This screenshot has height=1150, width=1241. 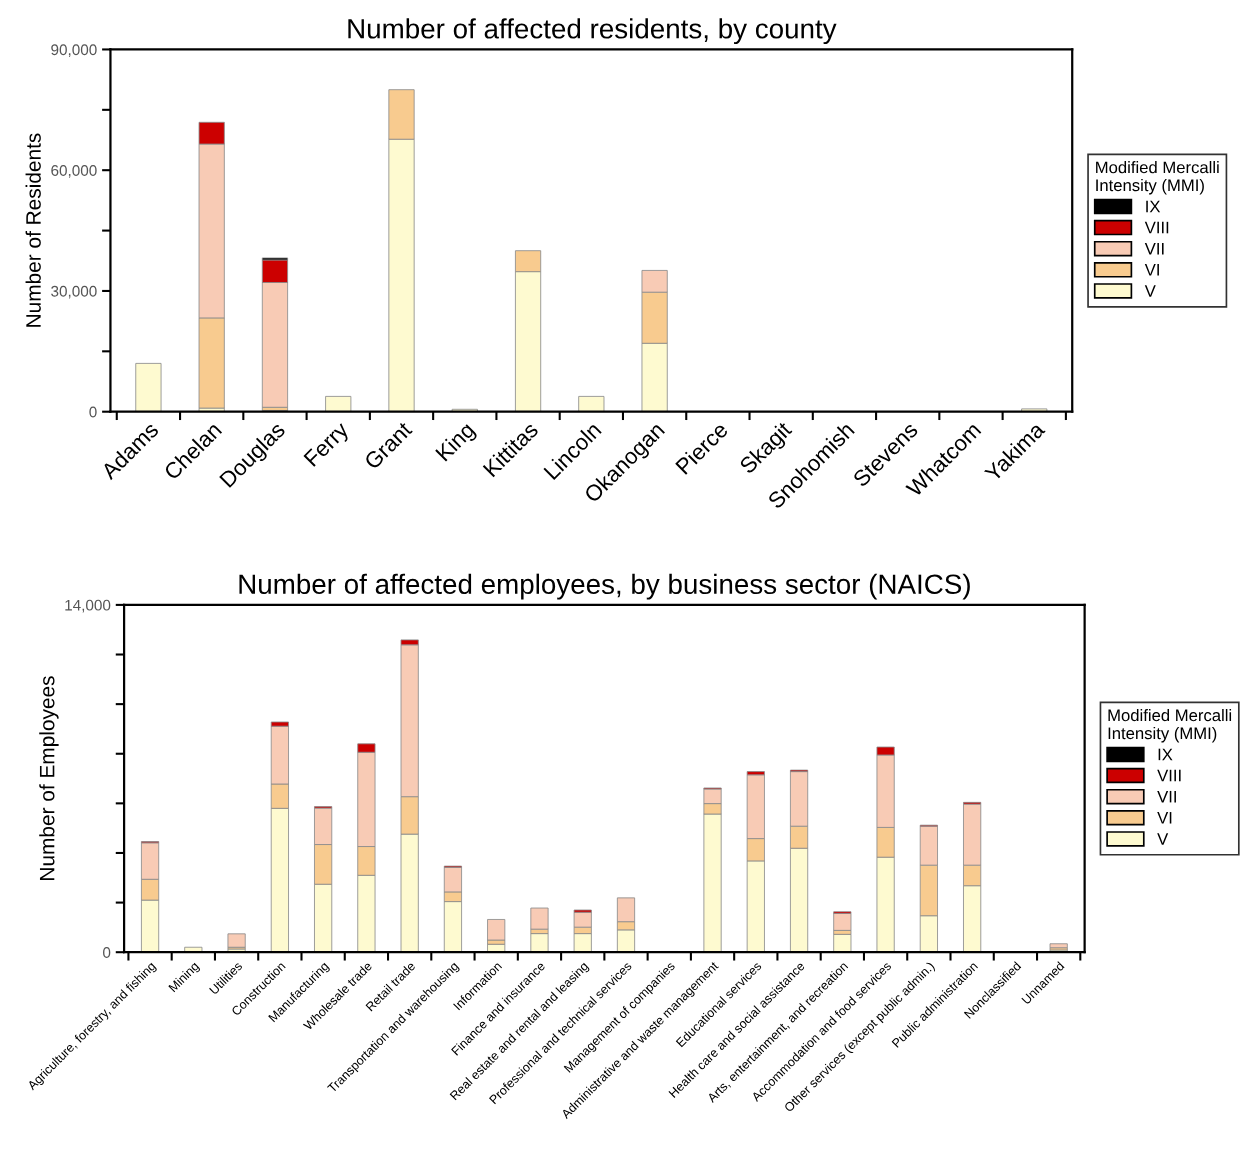 What do you see at coordinates (74, 292) in the screenshot?
I see `y-tick-label: 30,000` at bounding box center [74, 292].